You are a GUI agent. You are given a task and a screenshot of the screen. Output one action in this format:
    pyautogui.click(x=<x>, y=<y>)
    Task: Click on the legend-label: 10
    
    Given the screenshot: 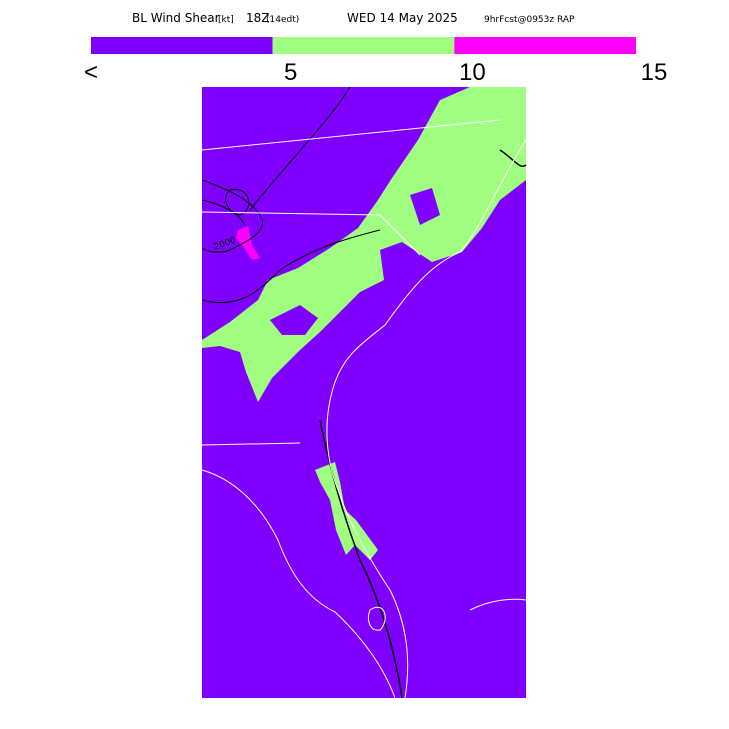 What is the action you would take?
    pyautogui.click(x=472, y=72)
    